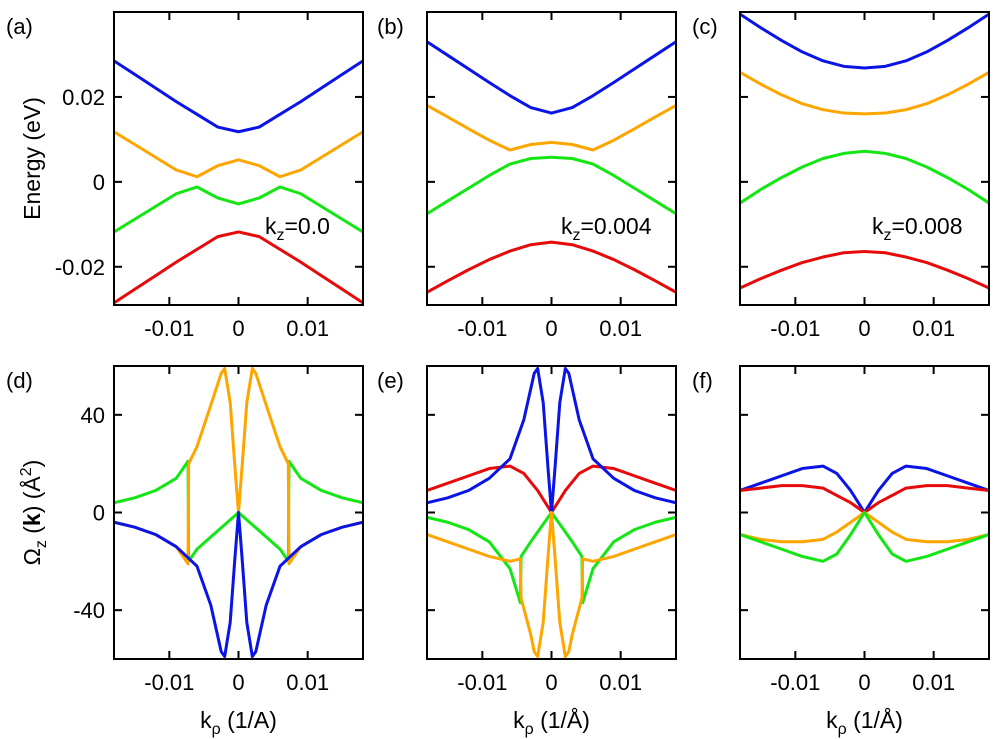 The image size is (1008, 739). Describe the element at coordinates (80, 267) in the screenshot. I see `y-tick-label: -0.02` at that location.